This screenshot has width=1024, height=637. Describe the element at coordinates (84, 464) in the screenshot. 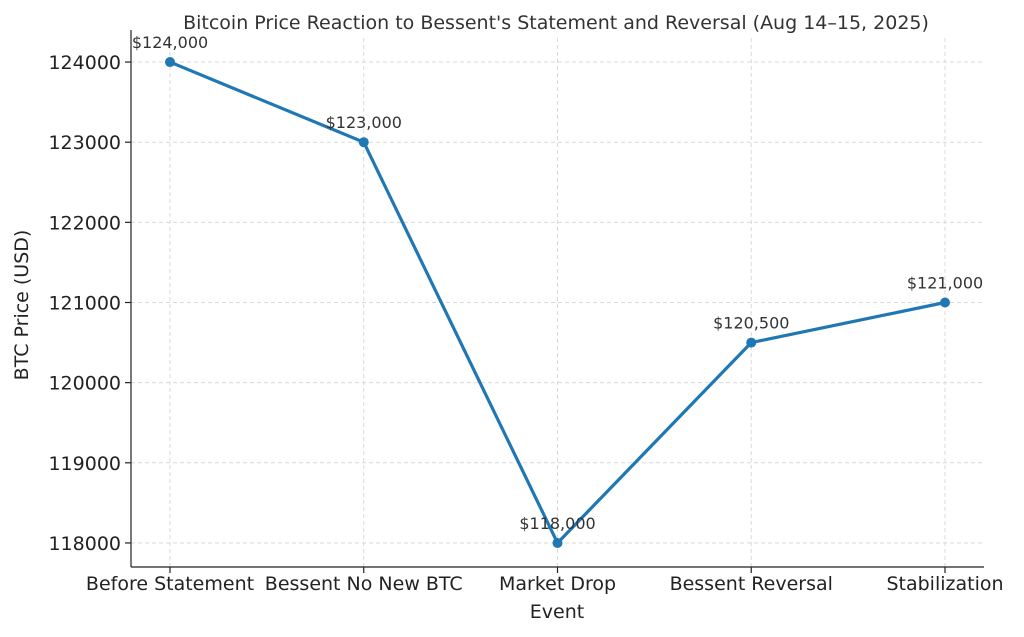

I see `y-tick-label: 119000` at that location.